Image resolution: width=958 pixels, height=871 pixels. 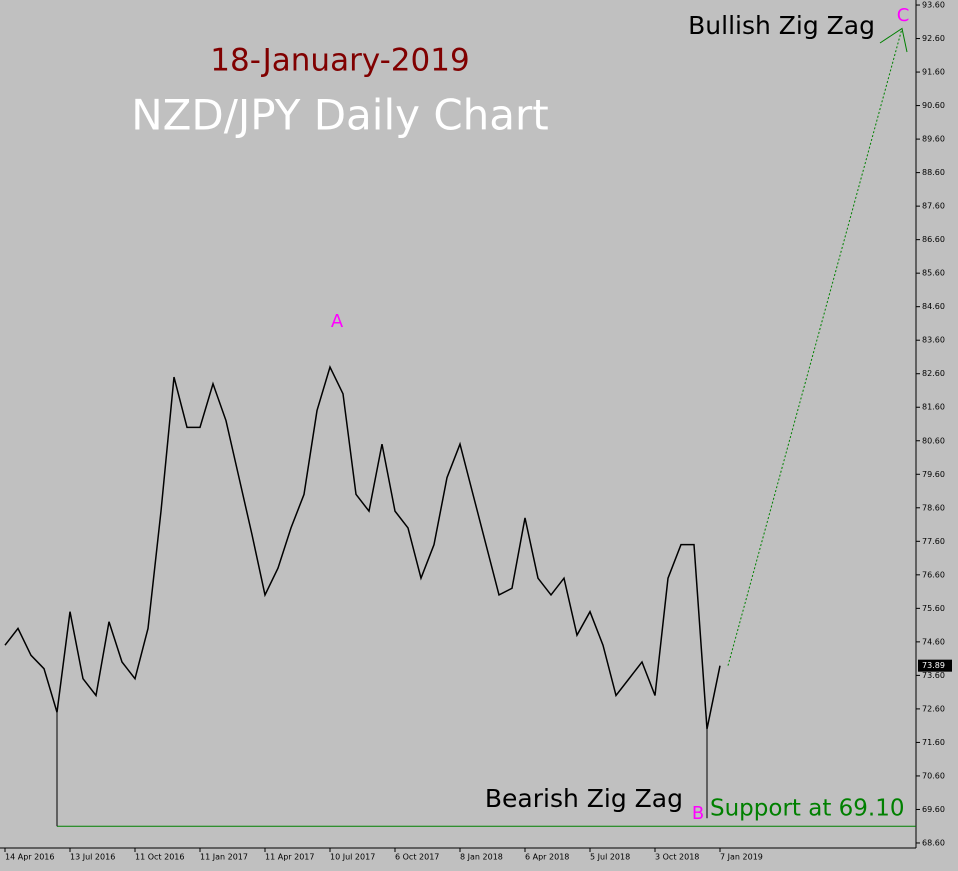 I want to click on y-tick-label: 74.60, so click(x=933, y=641).